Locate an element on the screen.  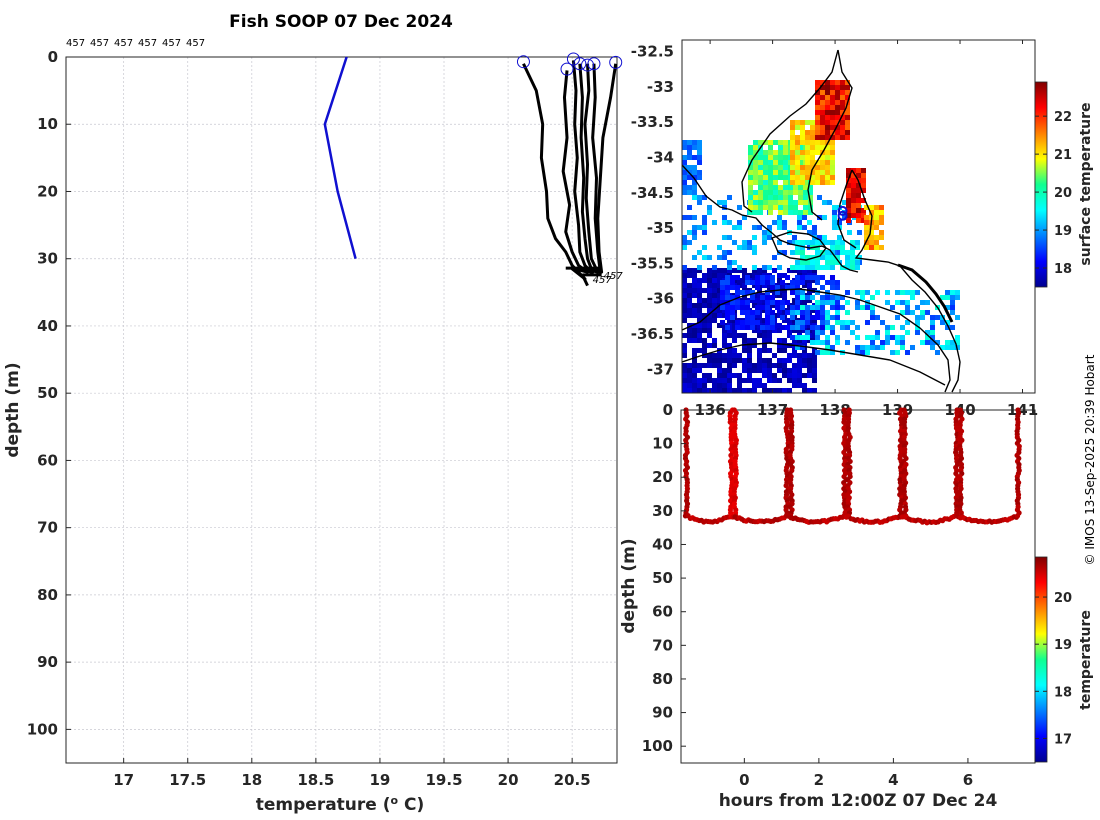
vessel-position is located at coordinates (842, 215).